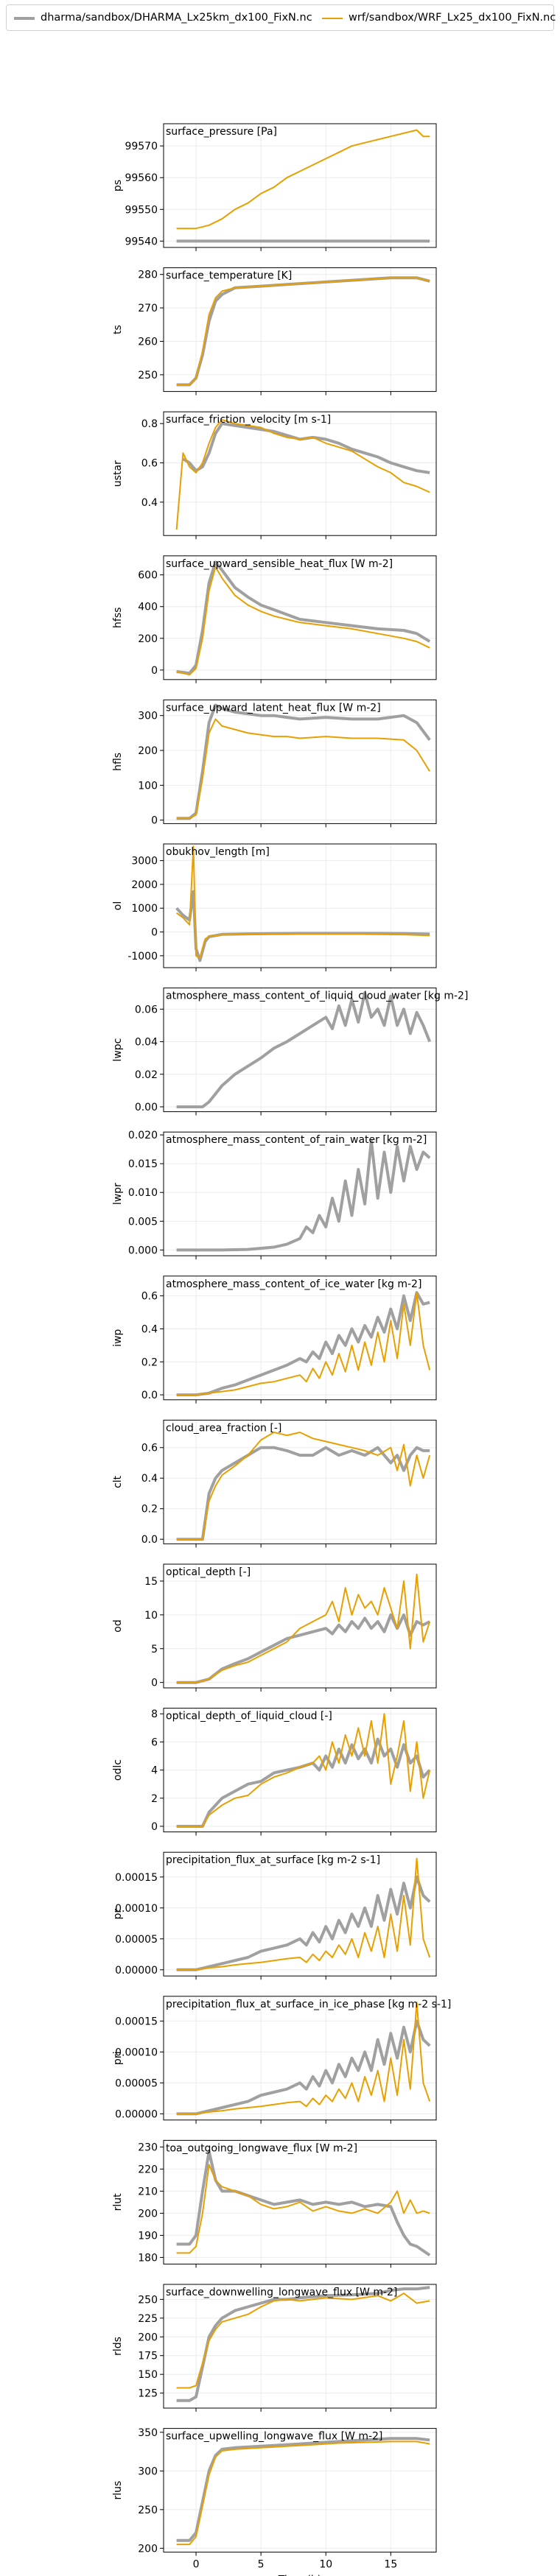 Image resolution: width=560 pixels, height=2576 pixels. What do you see at coordinates (143, 1164) in the screenshot?
I see `y-tick-label: 0.015` at bounding box center [143, 1164].